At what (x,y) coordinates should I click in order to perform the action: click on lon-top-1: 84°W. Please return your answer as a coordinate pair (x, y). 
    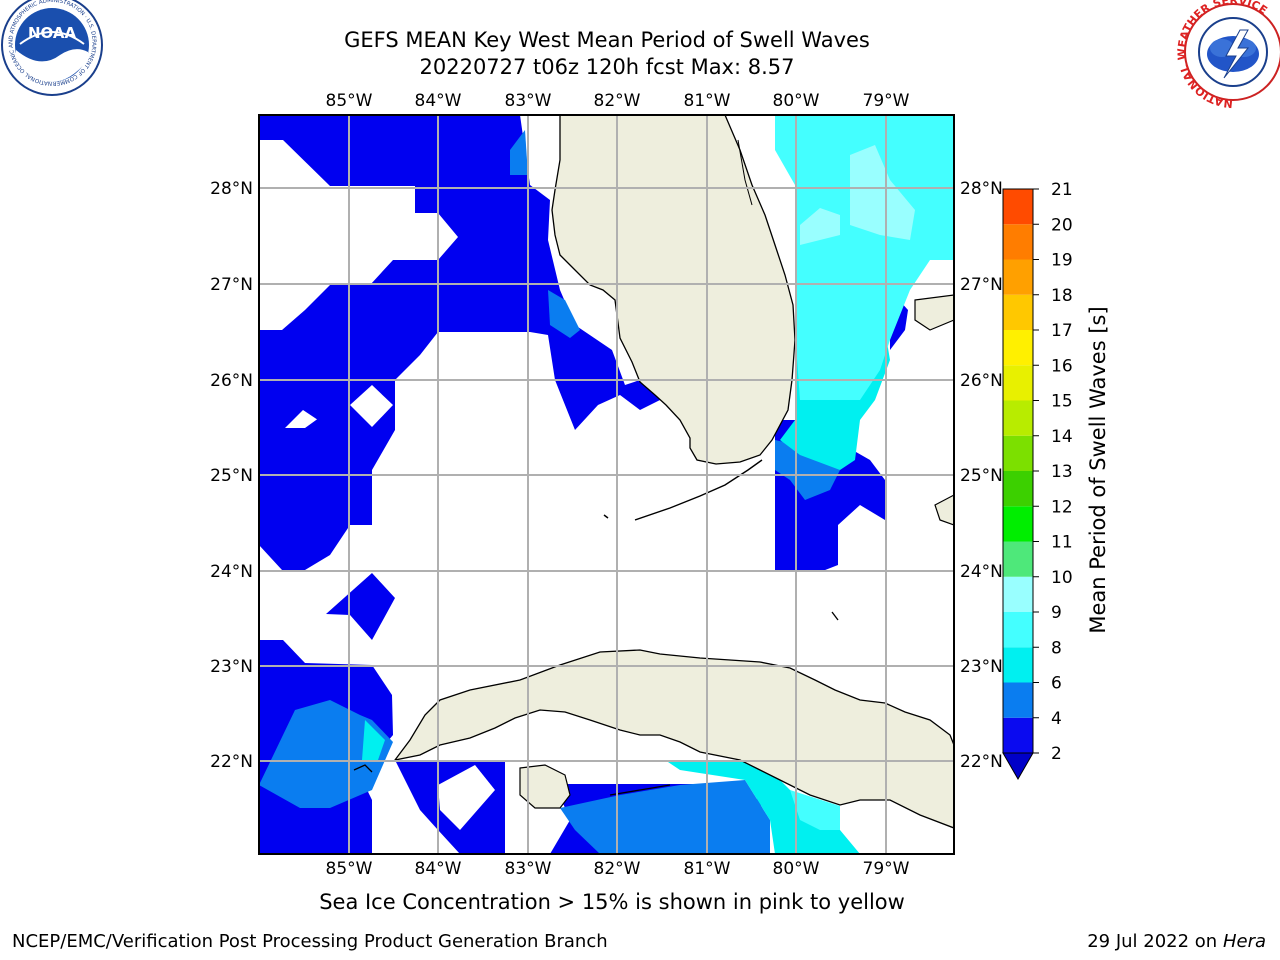
    Looking at the image, I should click on (438, 101).